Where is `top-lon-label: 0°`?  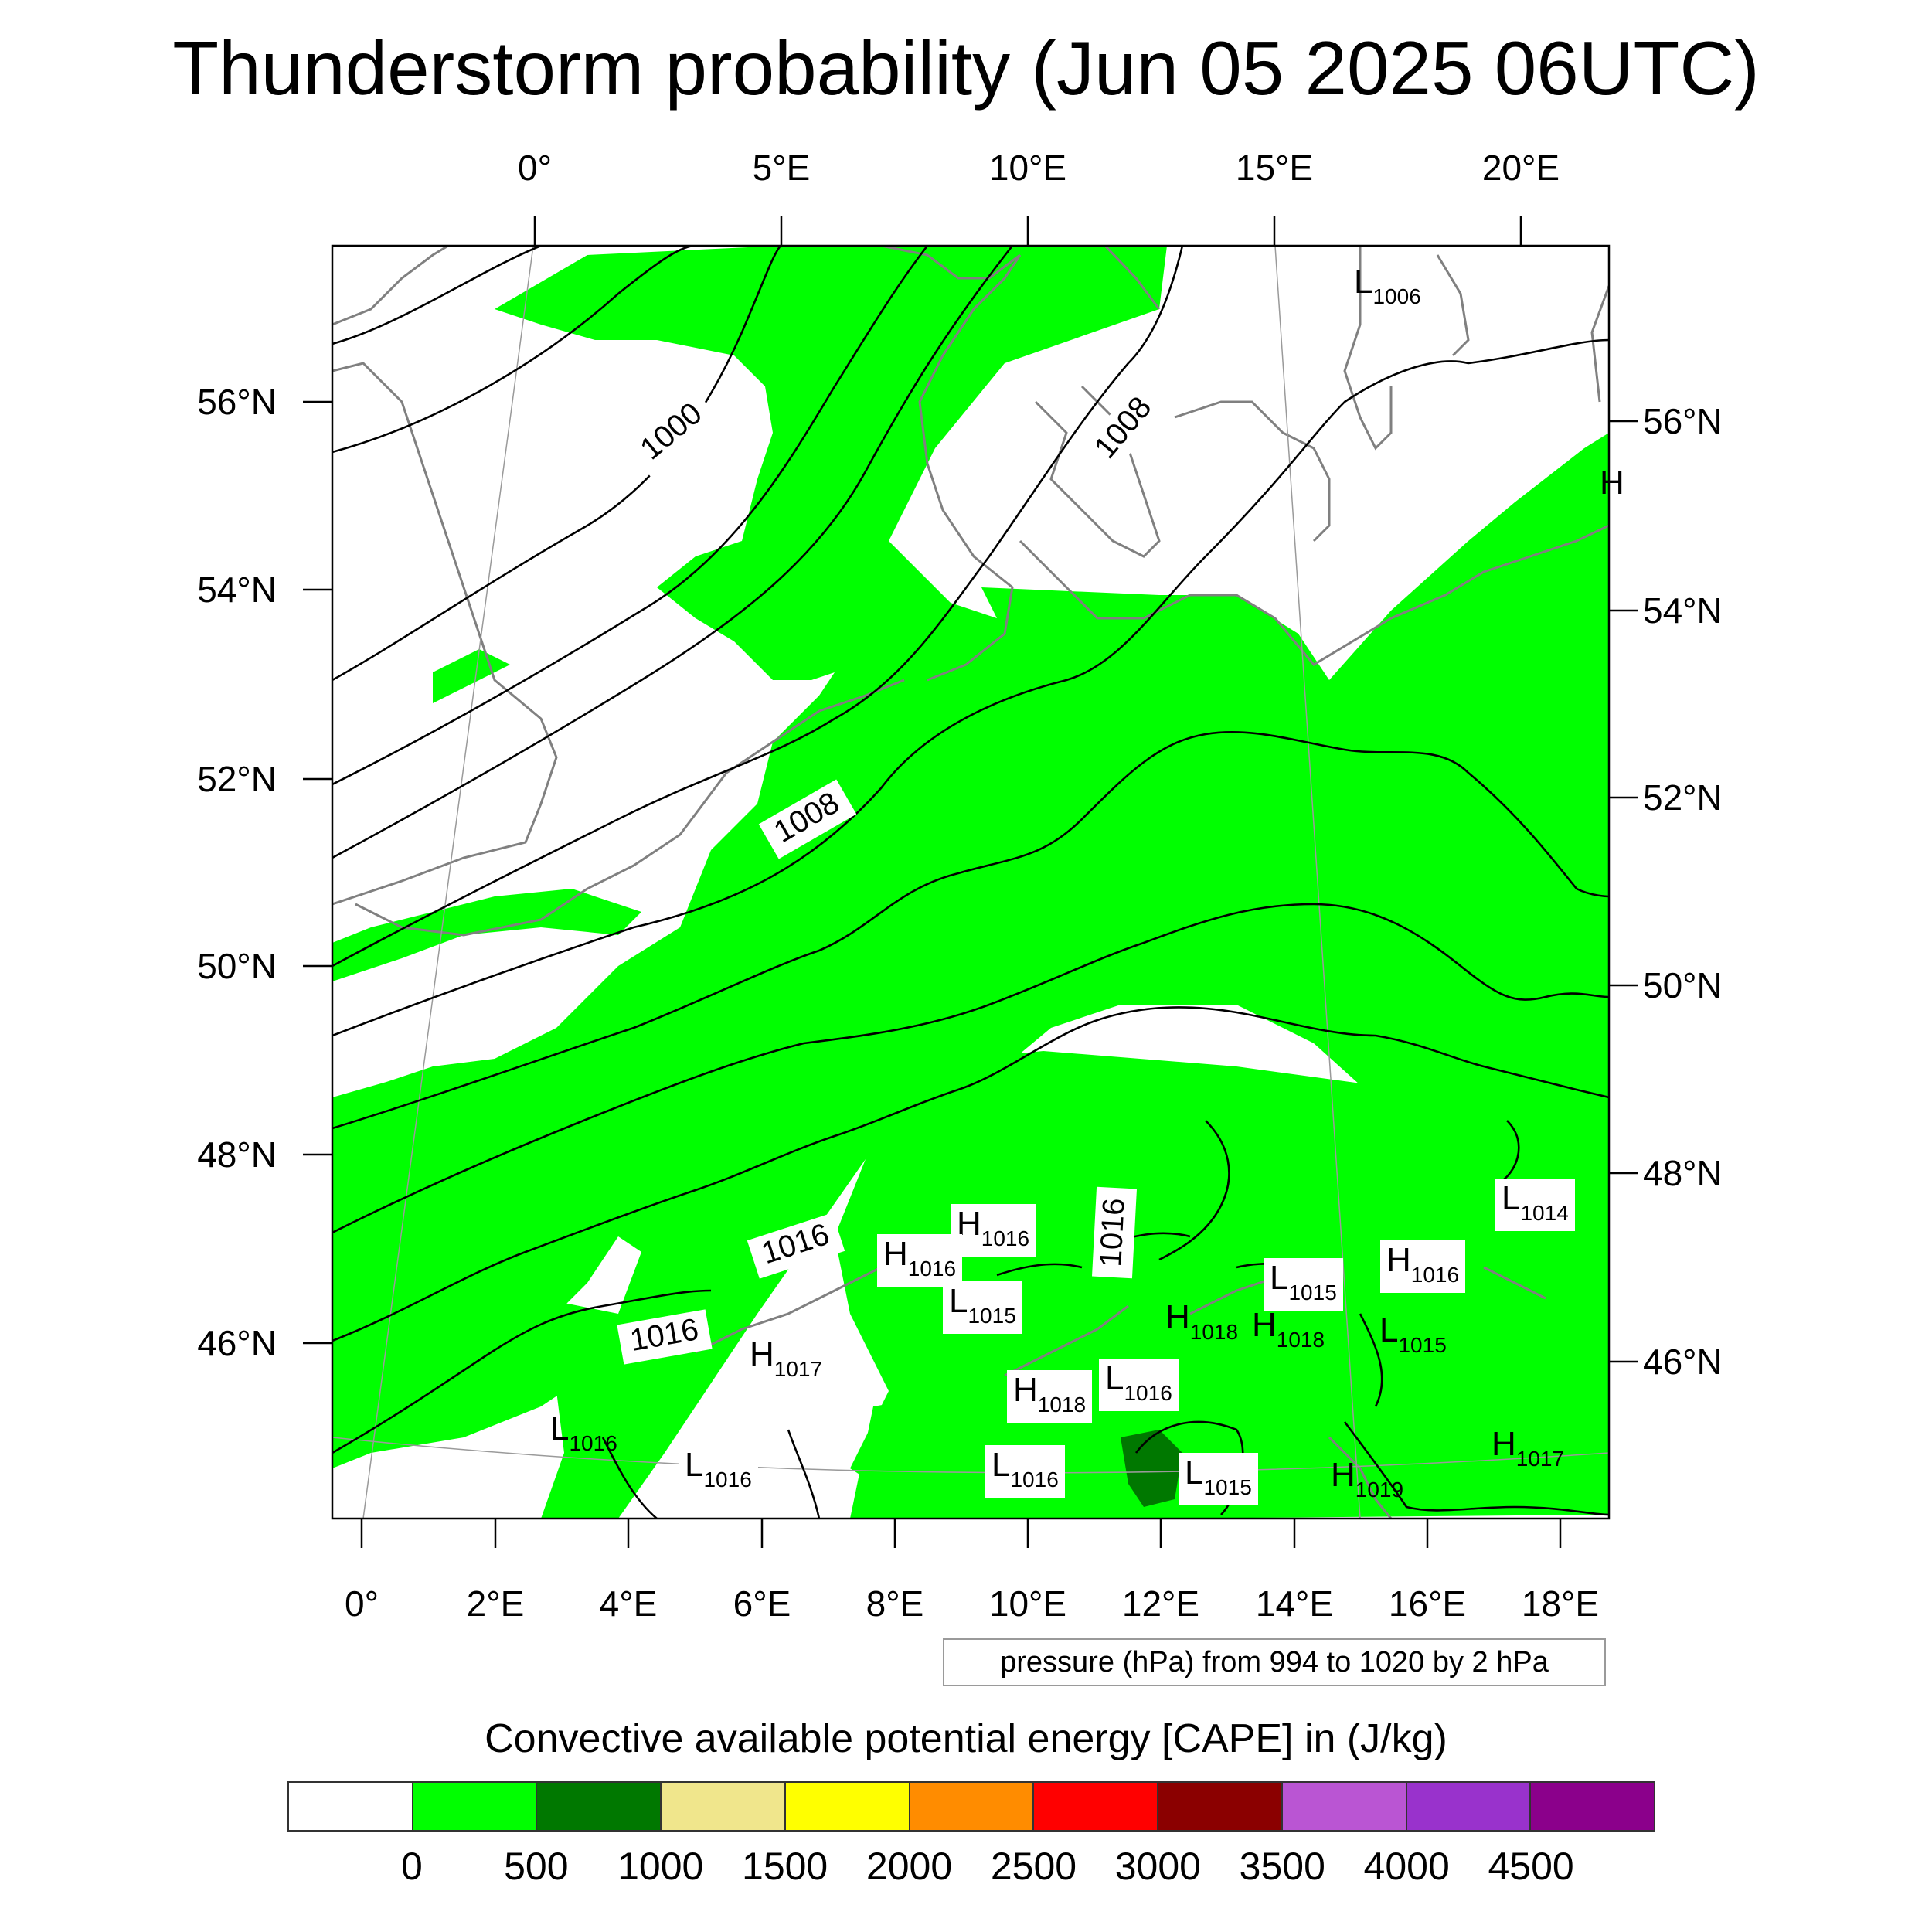 top-lon-label: 0° is located at coordinates (535, 168).